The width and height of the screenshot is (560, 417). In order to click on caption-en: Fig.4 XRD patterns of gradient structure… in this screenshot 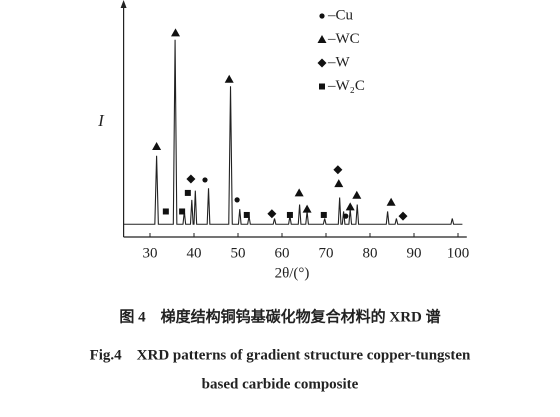, I will do `click(280, 355)`.